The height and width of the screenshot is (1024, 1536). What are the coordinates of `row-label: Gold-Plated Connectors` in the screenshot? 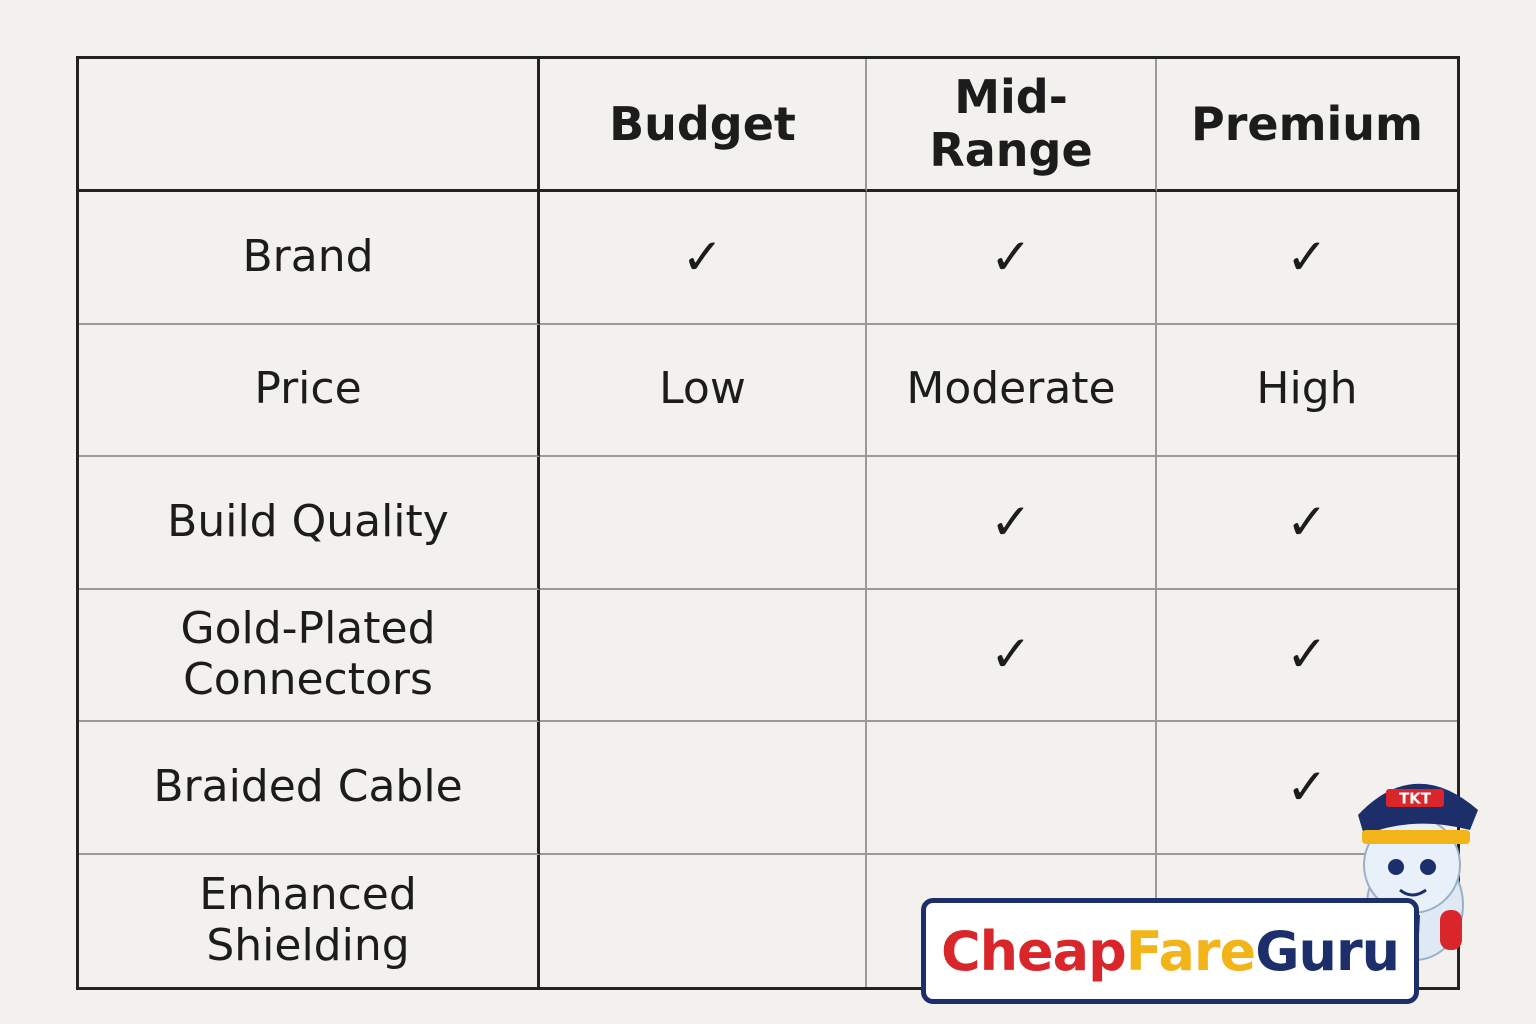 It's located at (309, 655).